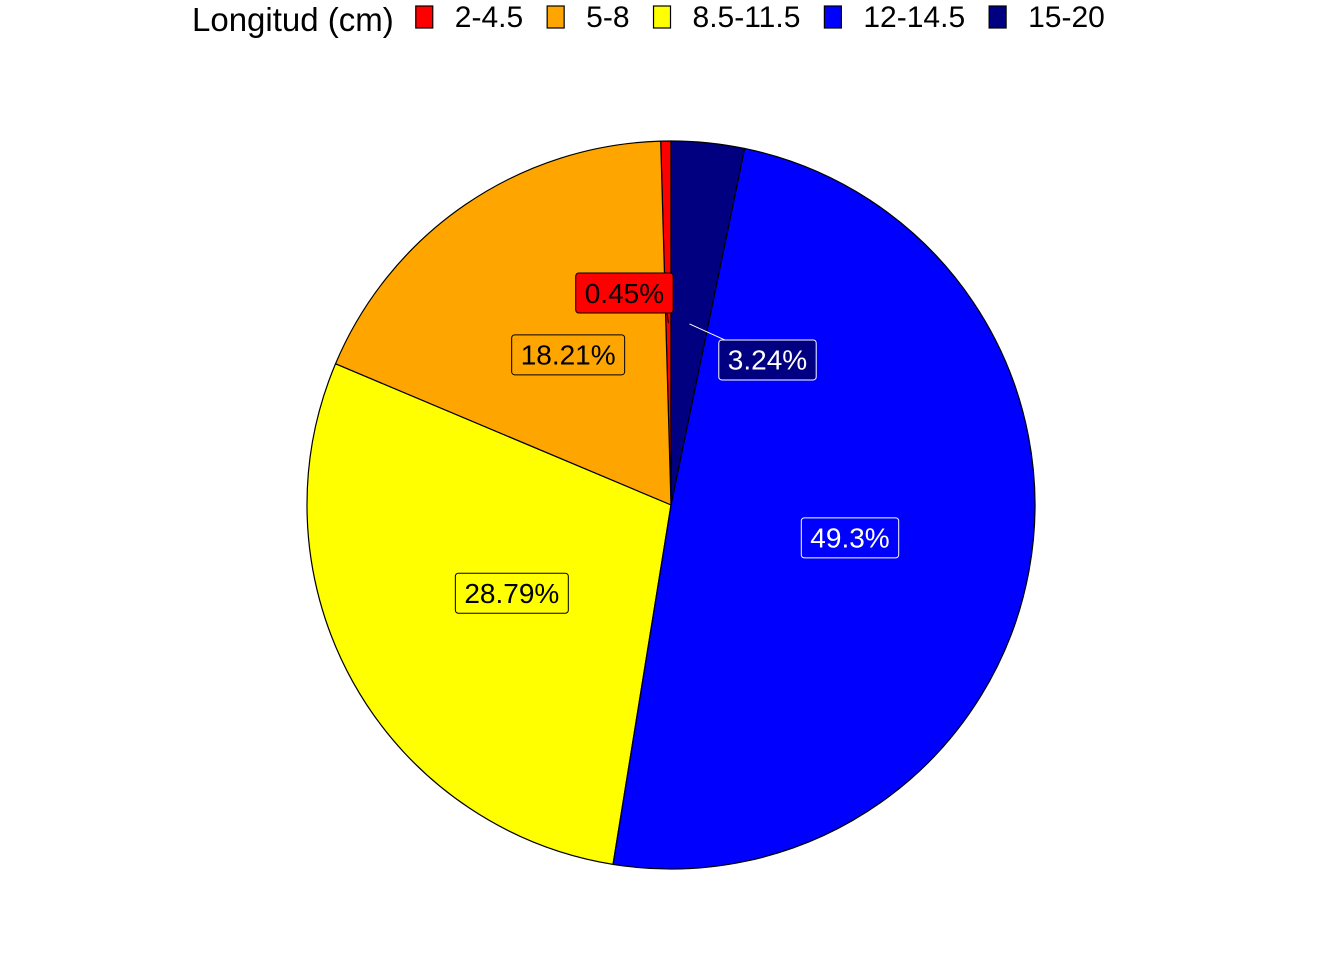  I want to click on legend-label: 2-4.5, so click(489, 17).